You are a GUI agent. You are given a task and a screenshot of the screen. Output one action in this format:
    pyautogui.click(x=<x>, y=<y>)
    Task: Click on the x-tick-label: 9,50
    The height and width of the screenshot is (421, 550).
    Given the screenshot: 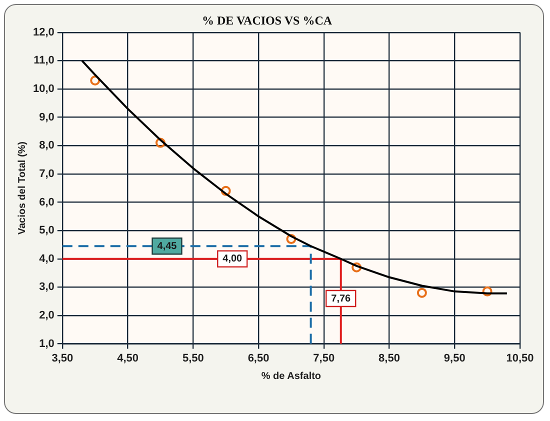 What is the action you would take?
    pyautogui.click(x=455, y=358)
    